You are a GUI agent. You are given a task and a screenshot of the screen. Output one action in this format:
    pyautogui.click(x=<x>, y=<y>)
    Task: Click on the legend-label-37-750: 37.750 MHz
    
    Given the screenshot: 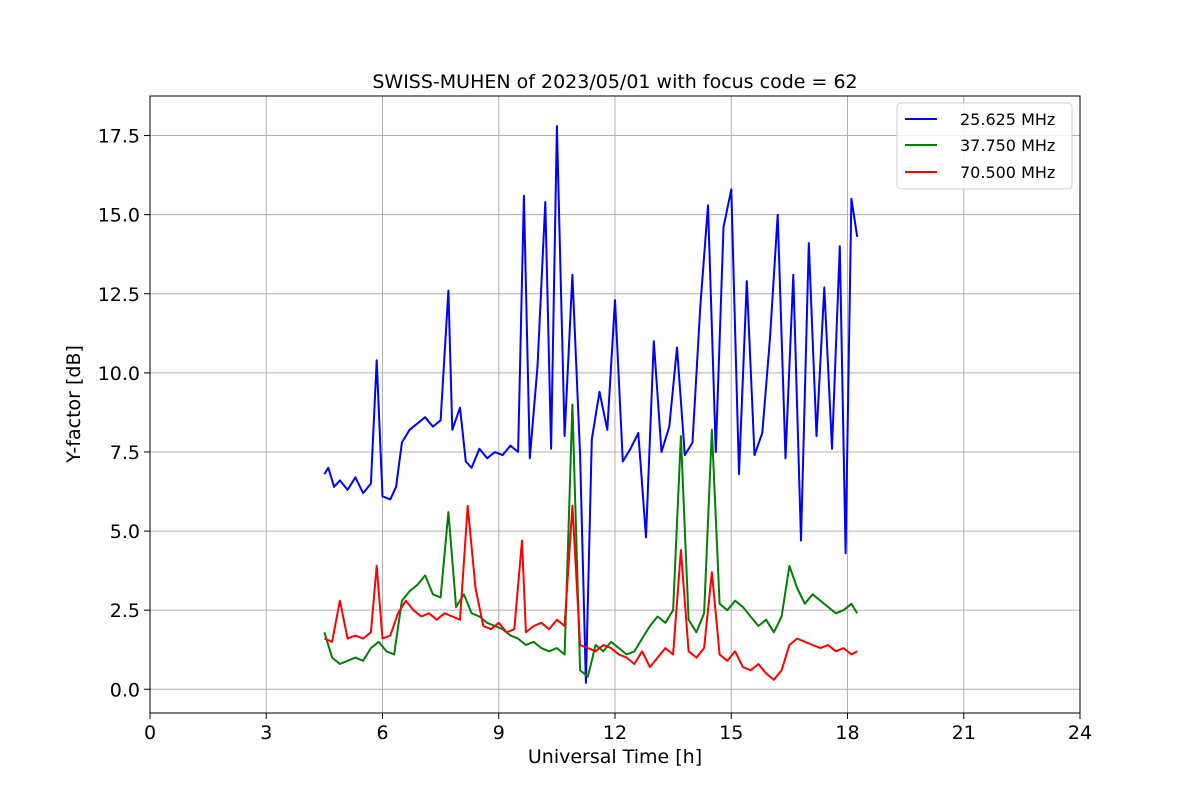 What is the action you would take?
    pyautogui.click(x=1007, y=145)
    